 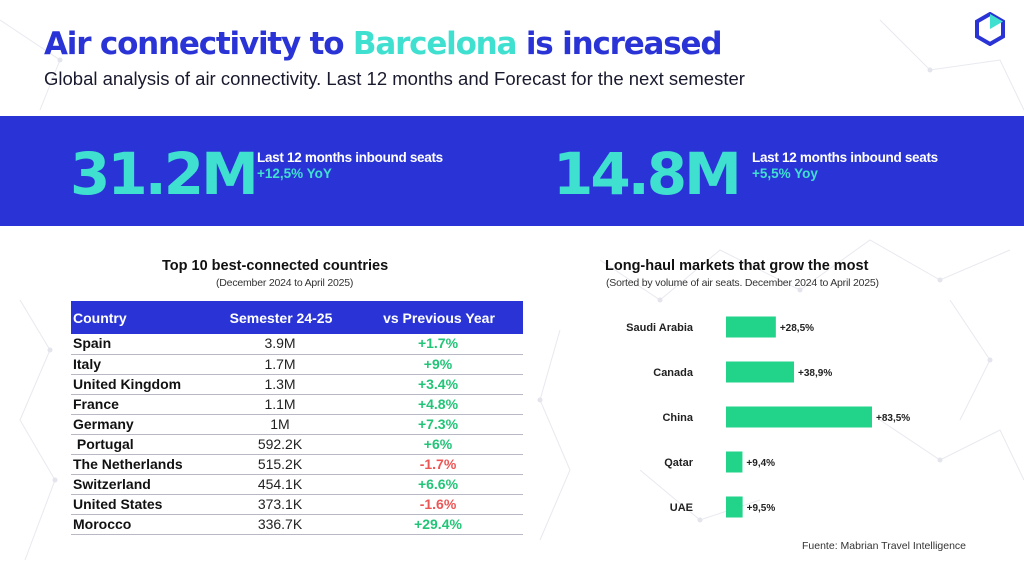 I want to click on change-cell: -1.7%, so click(x=438, y=464).